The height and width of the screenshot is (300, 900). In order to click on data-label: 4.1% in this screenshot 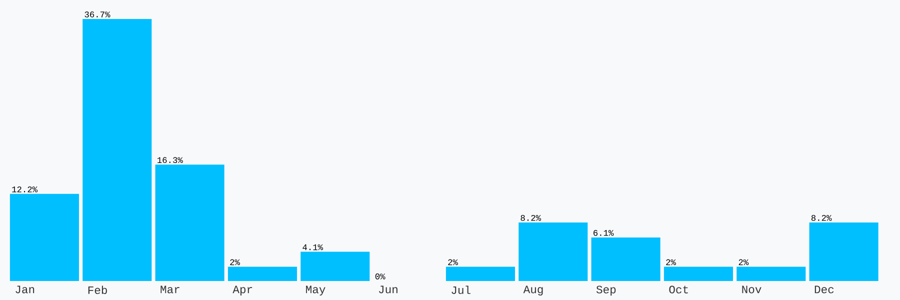, I will do `click(313, 247)`.